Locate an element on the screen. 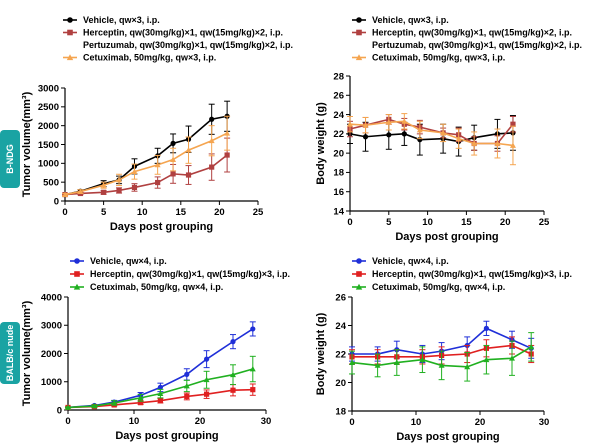  y-axis-label: Tumor volume(mm³) is located at coordinates (27, 353).